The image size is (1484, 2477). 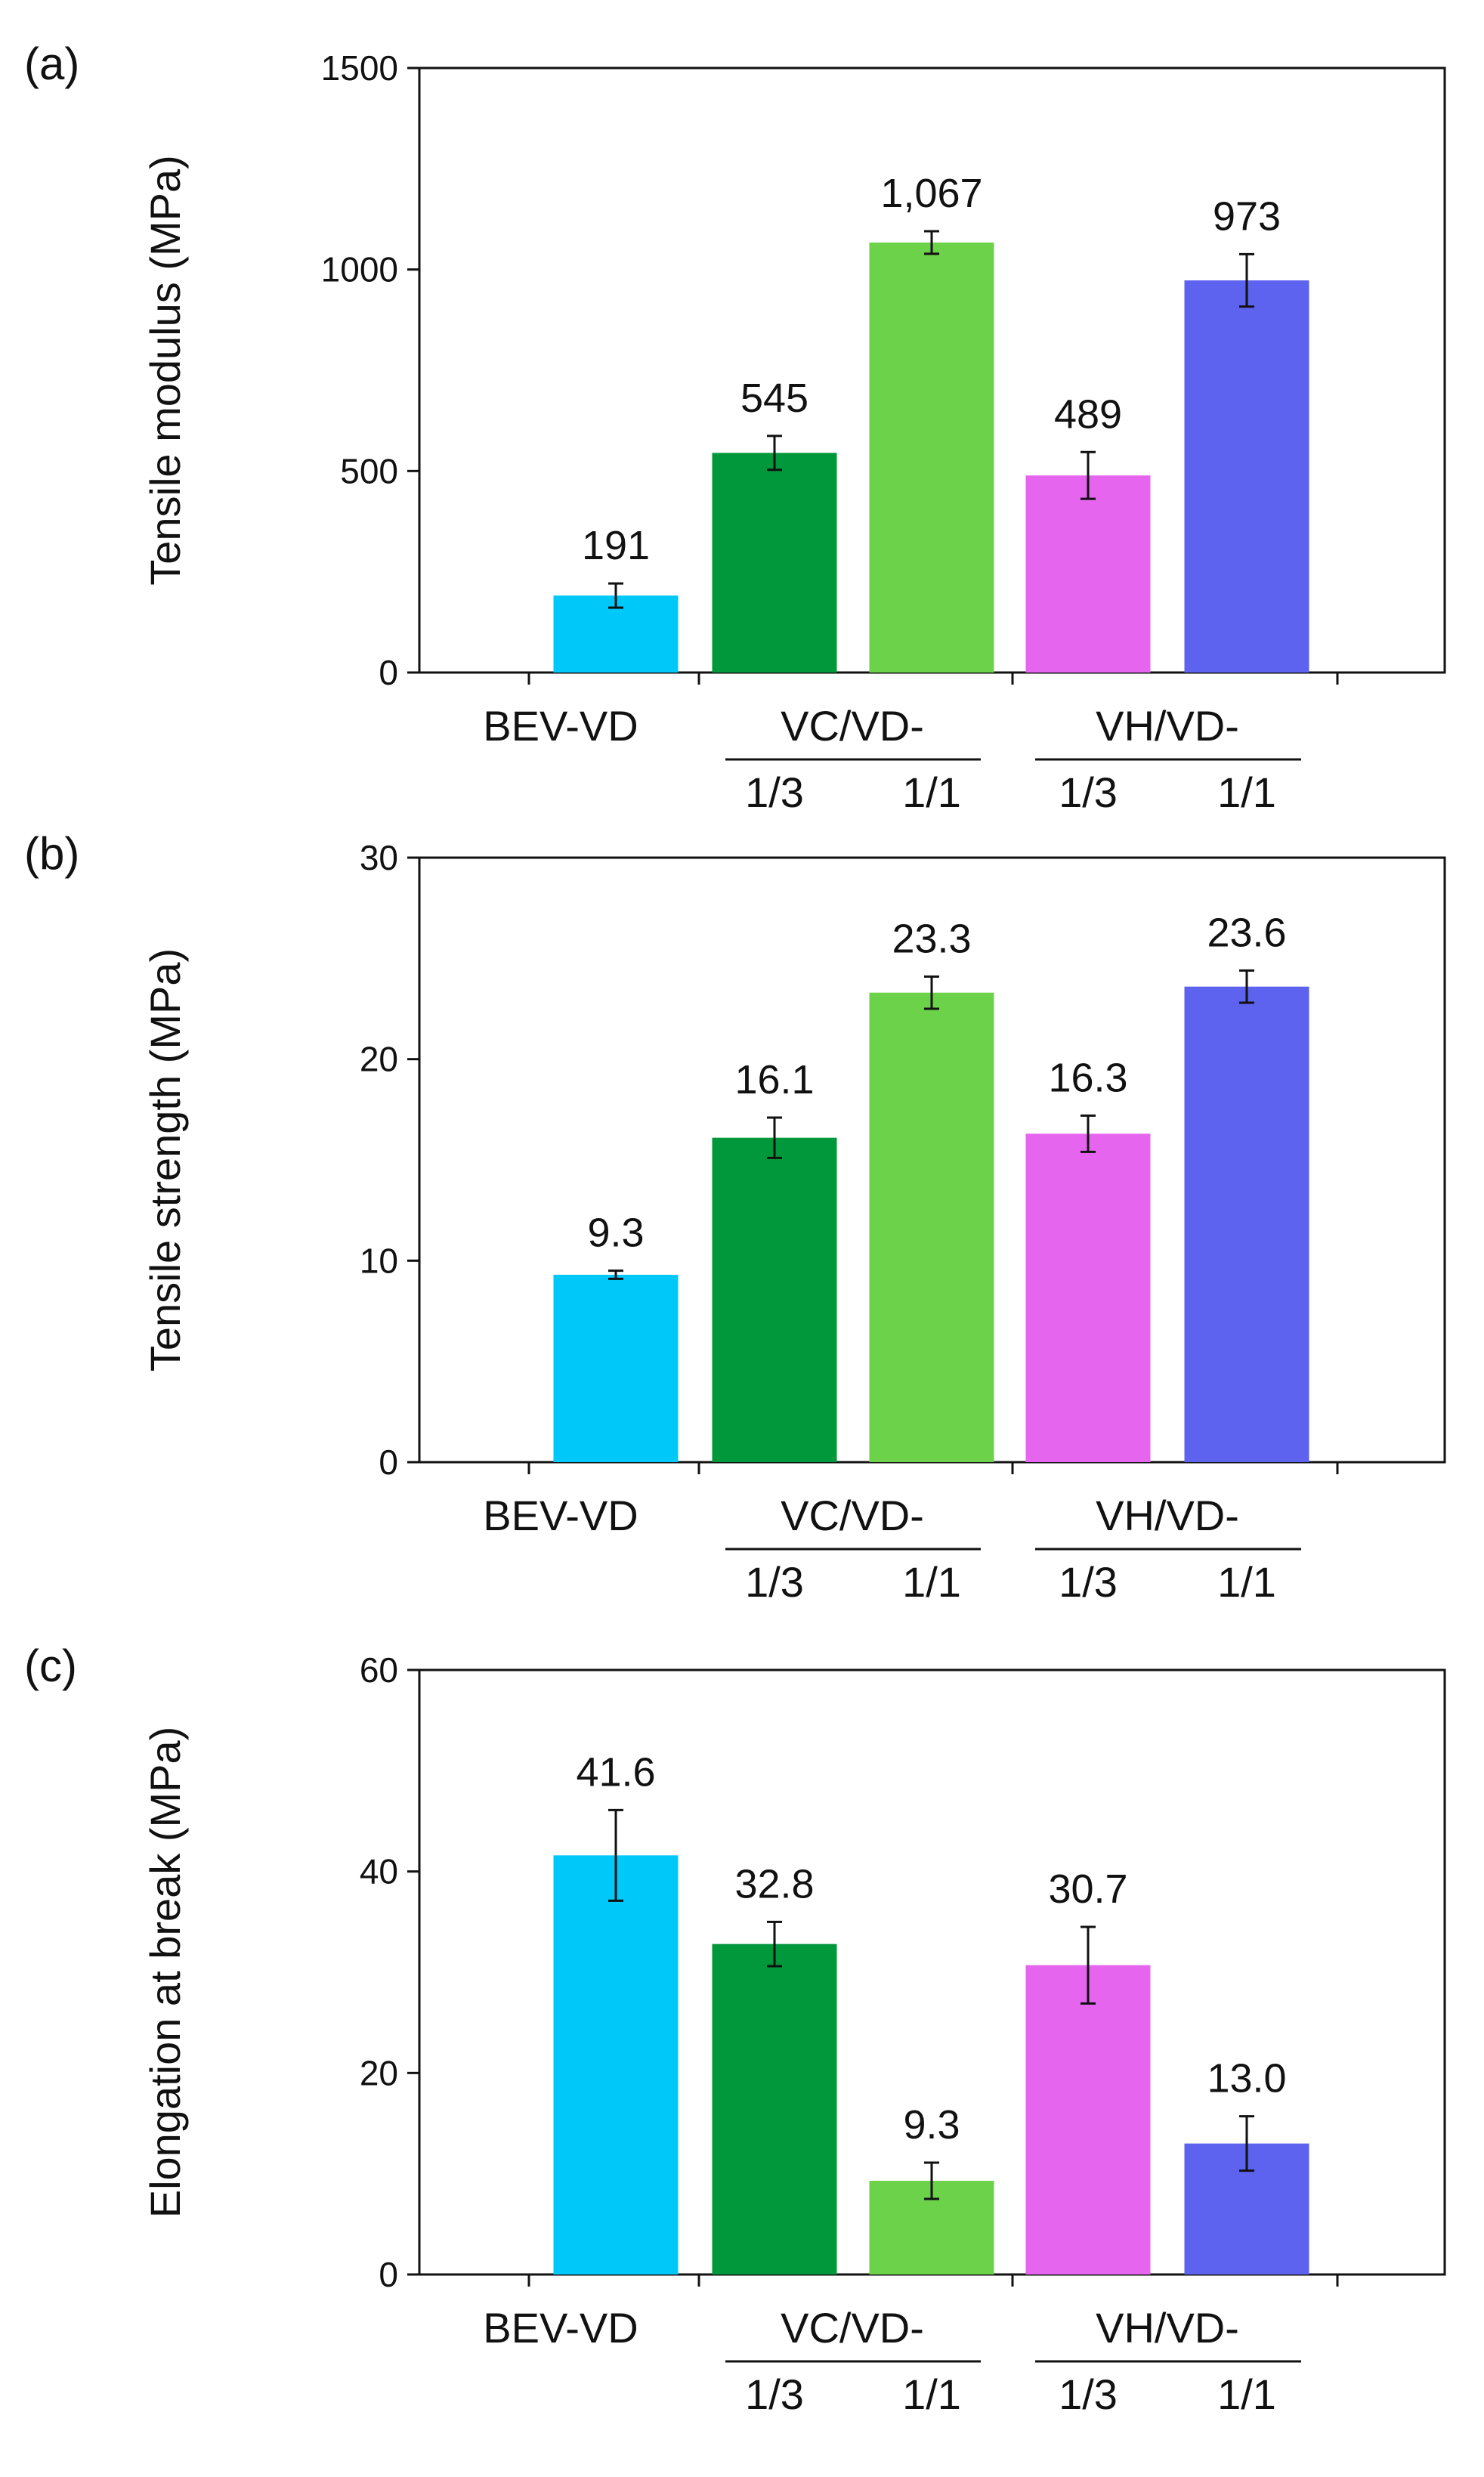 I want to click on y-tick-label: 40, so click(x=379, y=1872).